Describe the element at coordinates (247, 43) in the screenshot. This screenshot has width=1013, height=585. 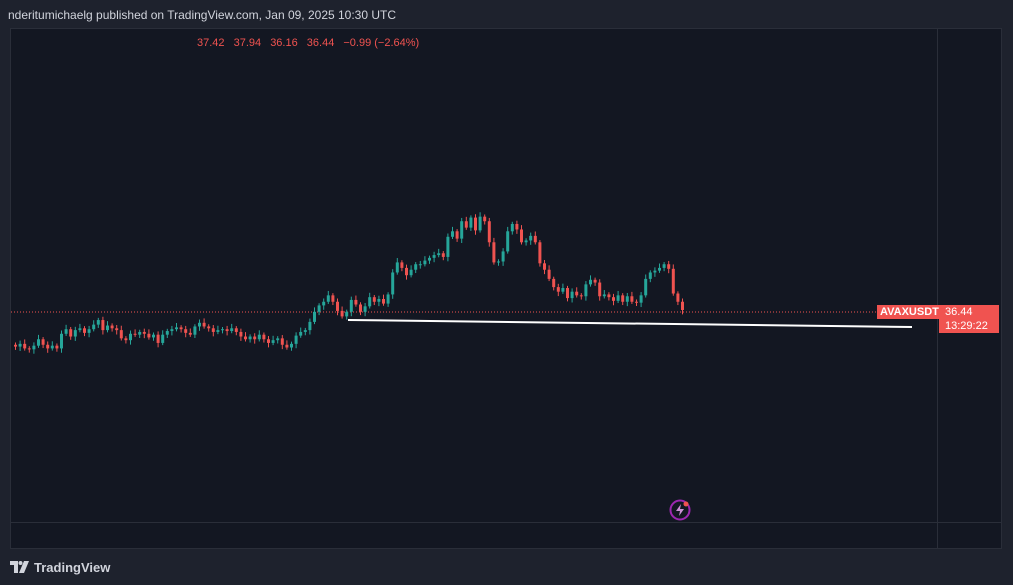
I see `ohlc-high: 37.94` at that location.